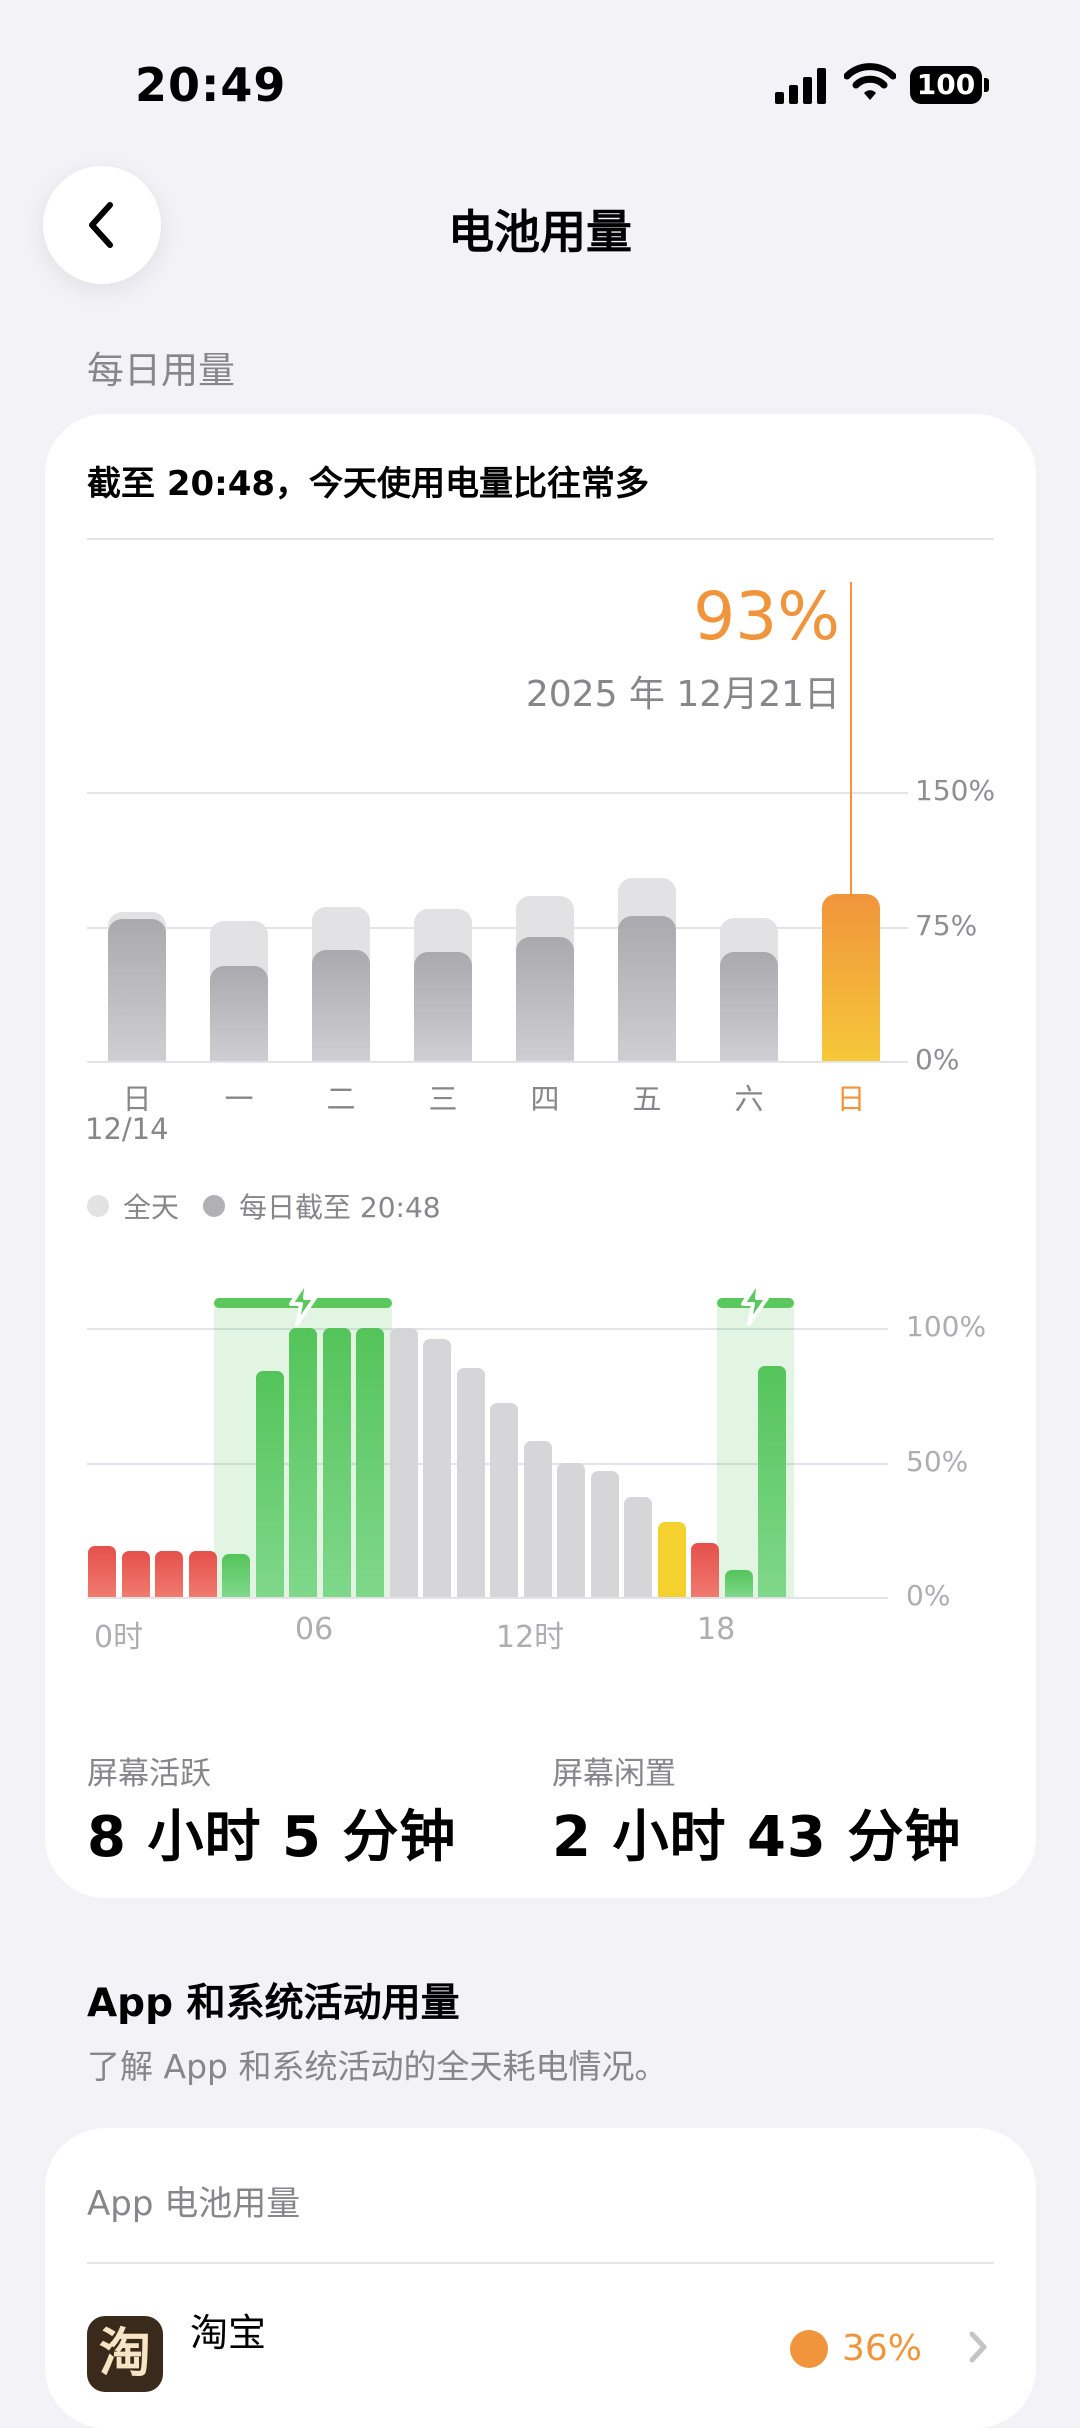  Describe the element at coordinates (851, 977) in the screenshot. I see `bar-today` at that location.